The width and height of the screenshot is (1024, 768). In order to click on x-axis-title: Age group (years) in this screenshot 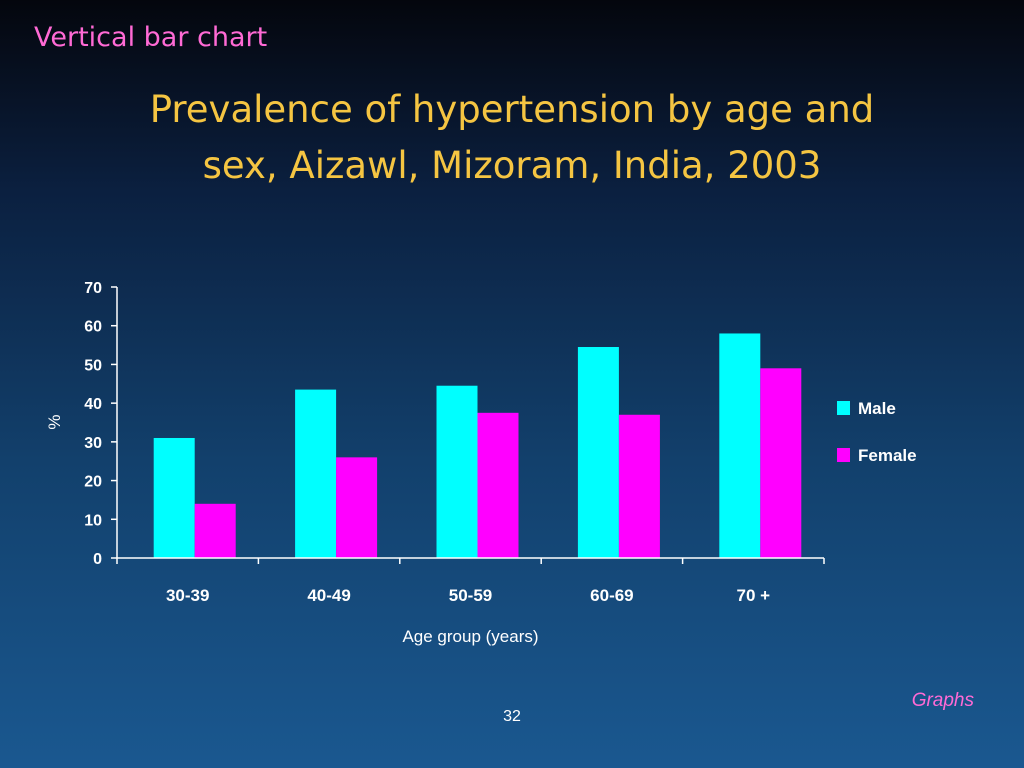, I will do `click(470, 636)`.